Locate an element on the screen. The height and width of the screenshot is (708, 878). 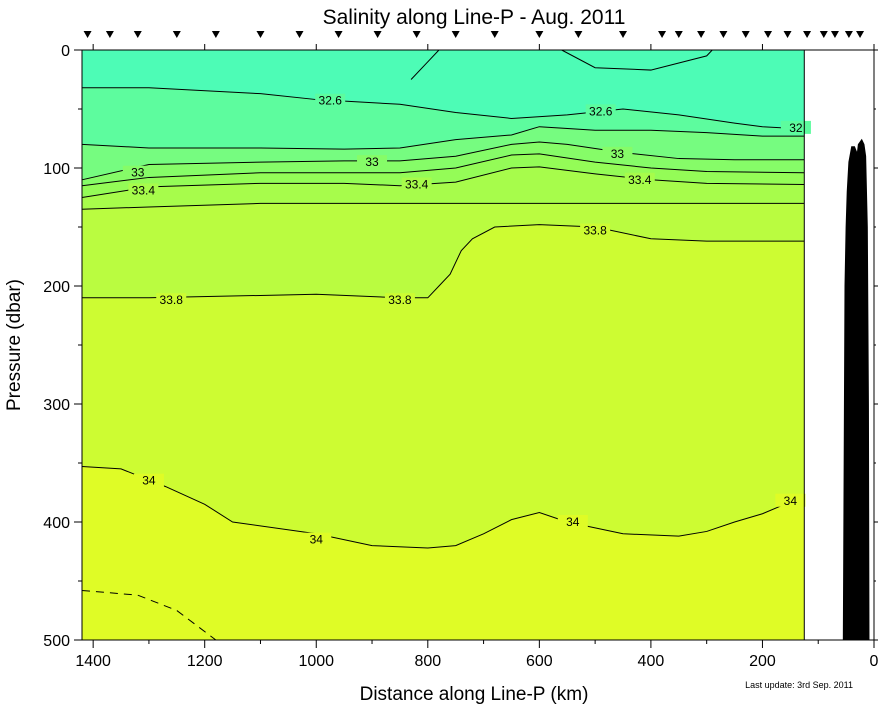
y-tick-label: 200 is located at coordinates (56, 287).